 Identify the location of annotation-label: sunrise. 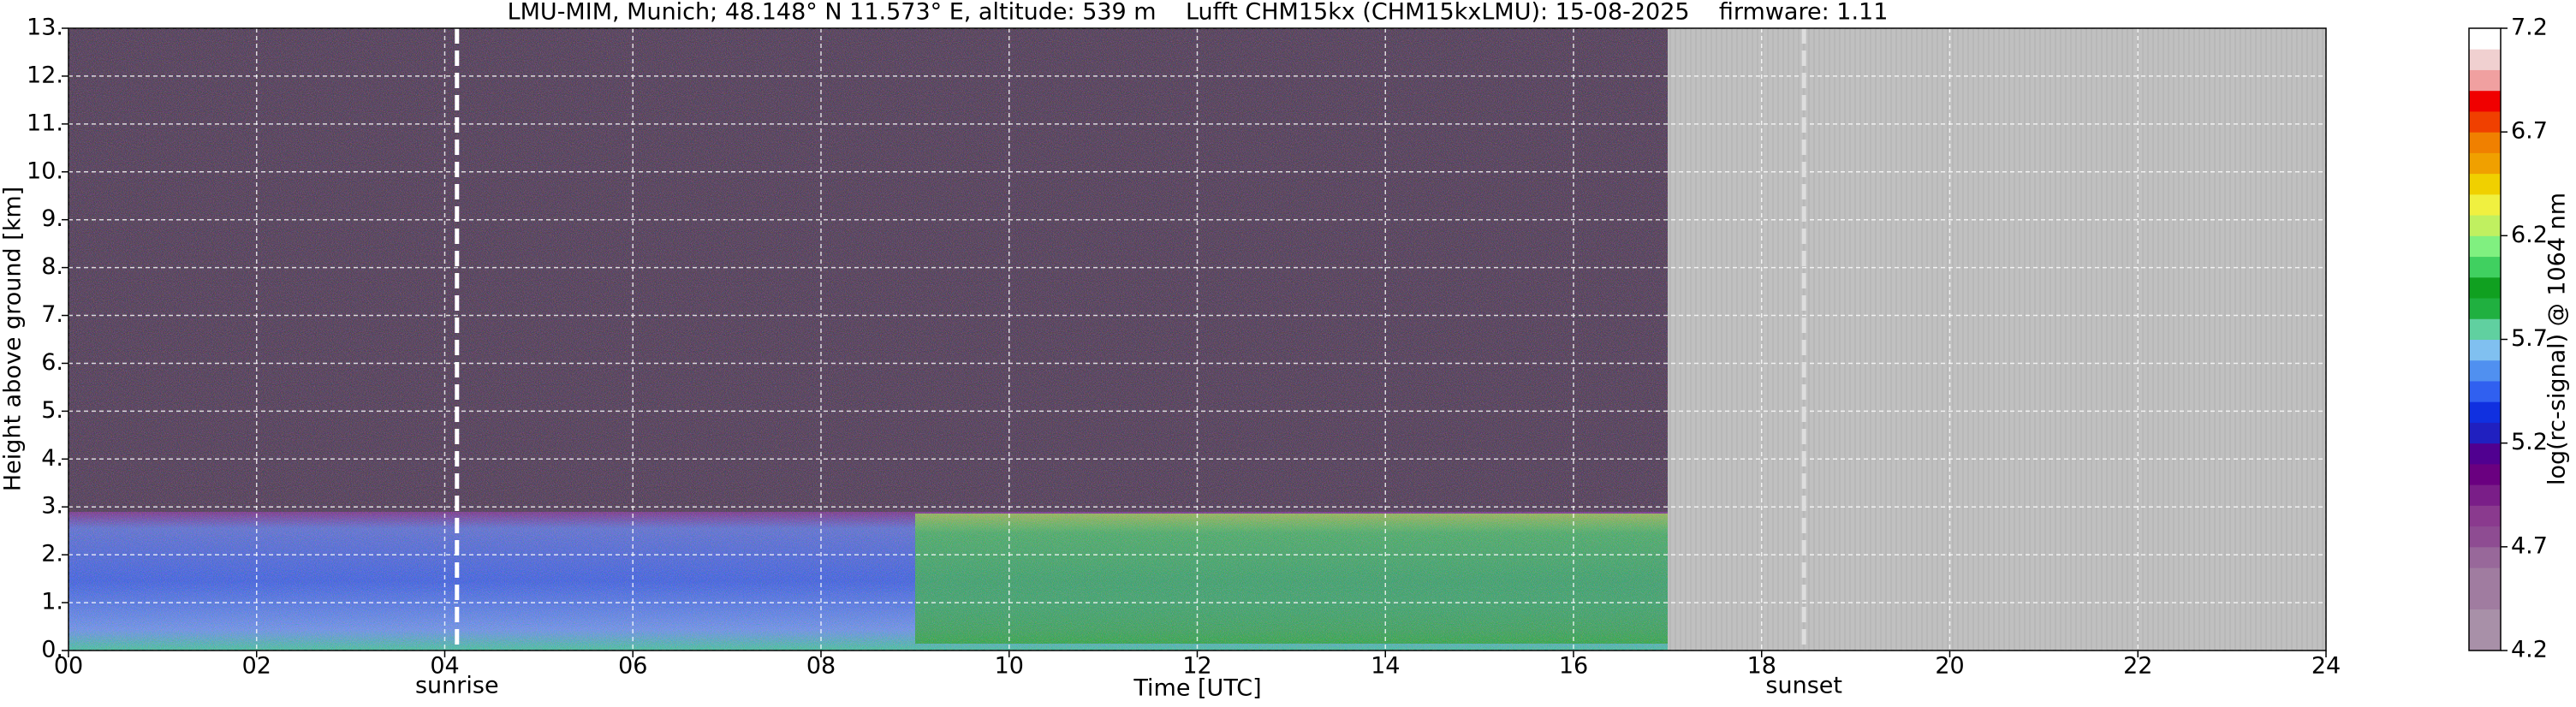
(457, 686).